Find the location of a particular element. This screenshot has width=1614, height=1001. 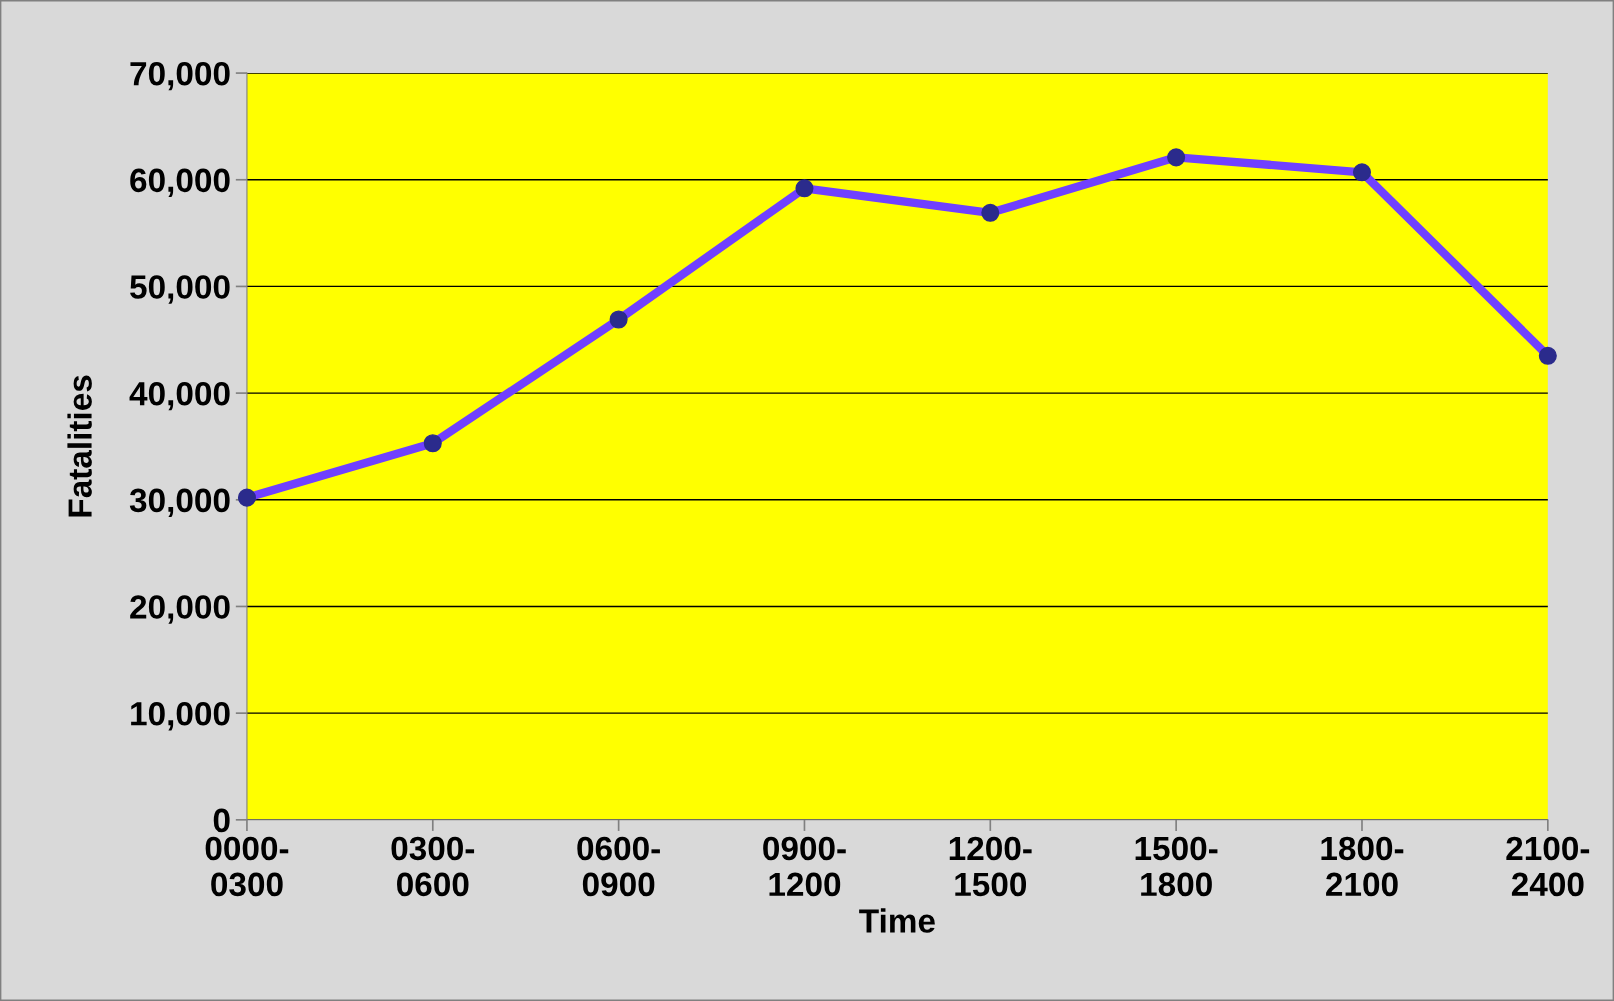

y-axis-title: Fatalities is located at coordinates (79, 446).